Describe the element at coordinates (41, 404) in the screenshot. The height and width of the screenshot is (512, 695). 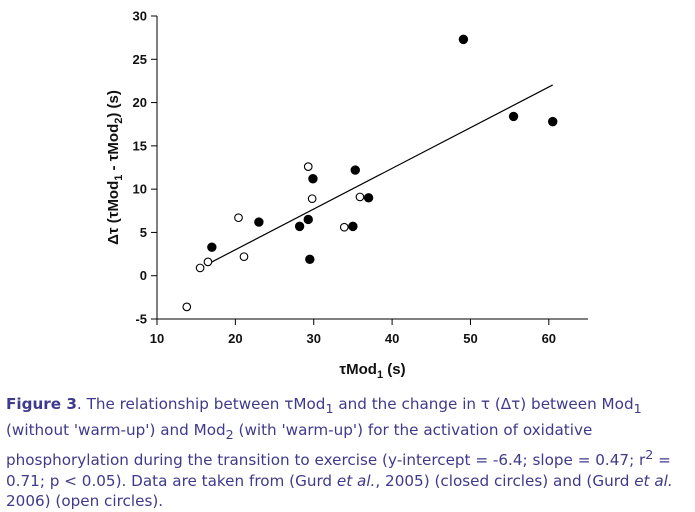
I see `figure-label: Figure 3` at that location.